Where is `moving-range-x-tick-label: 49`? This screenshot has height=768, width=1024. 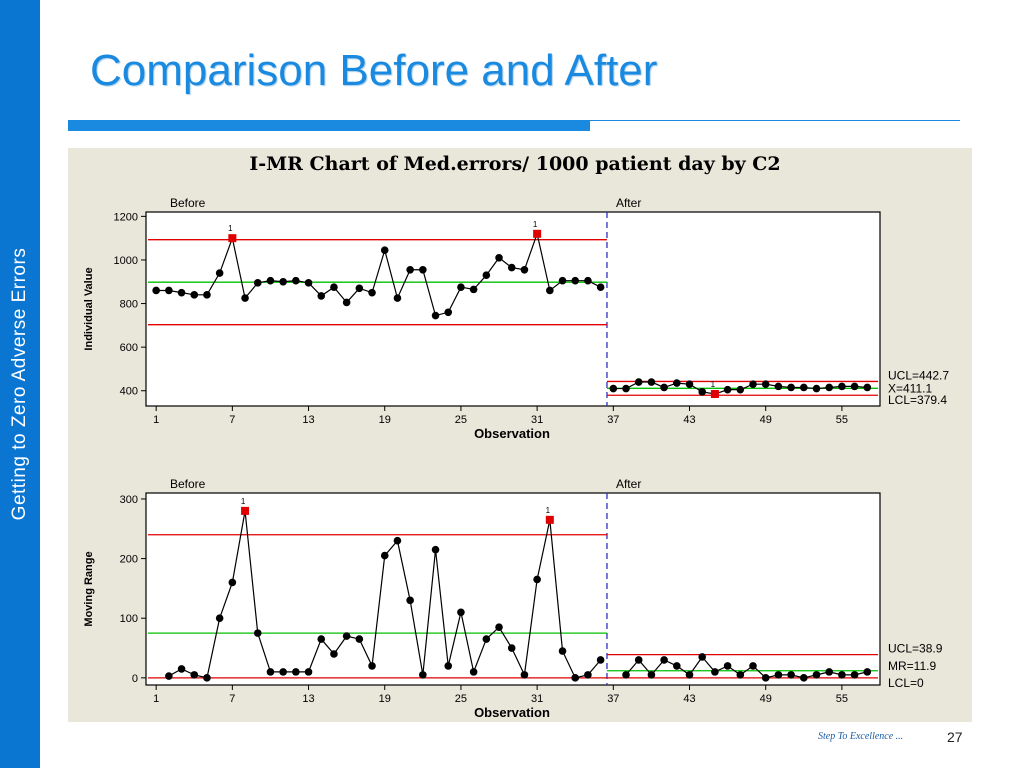 moving-range-x-tick-label: 49 is located at coordinates (766, 699).